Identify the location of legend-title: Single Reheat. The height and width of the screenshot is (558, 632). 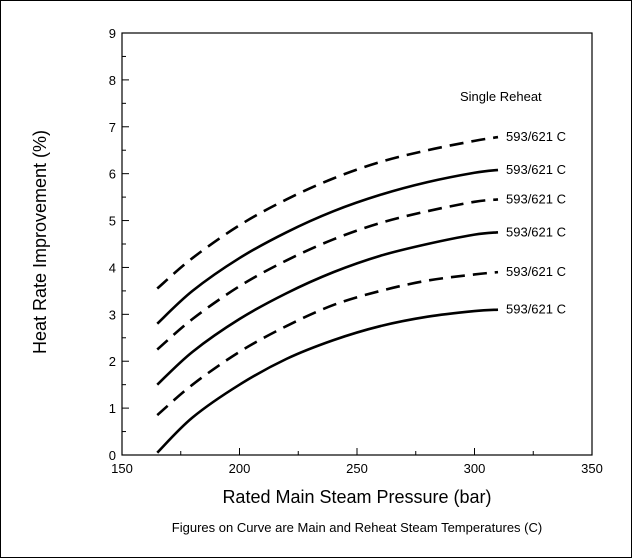
(501, 96).